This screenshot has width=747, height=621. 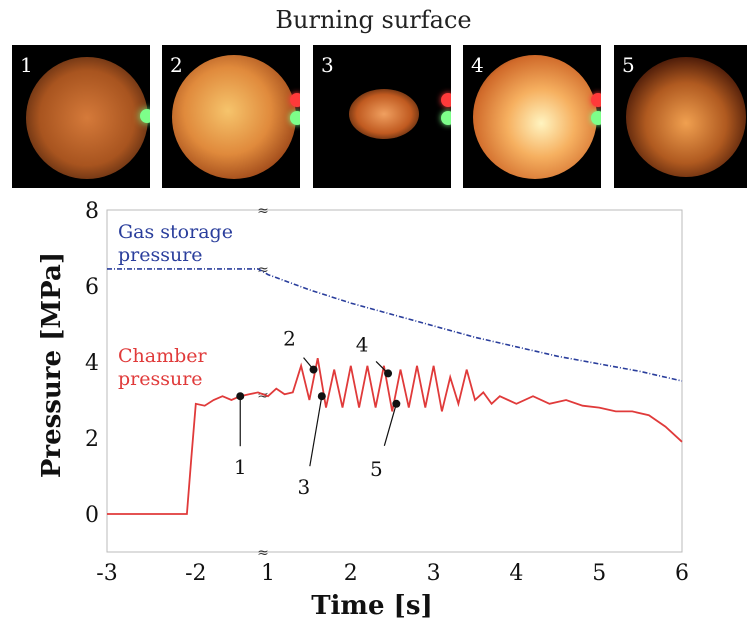 What do you see at coordinates (289, 339) in the screenshot?
I see `annotation-label: 2` at bounding box center [289, 339].